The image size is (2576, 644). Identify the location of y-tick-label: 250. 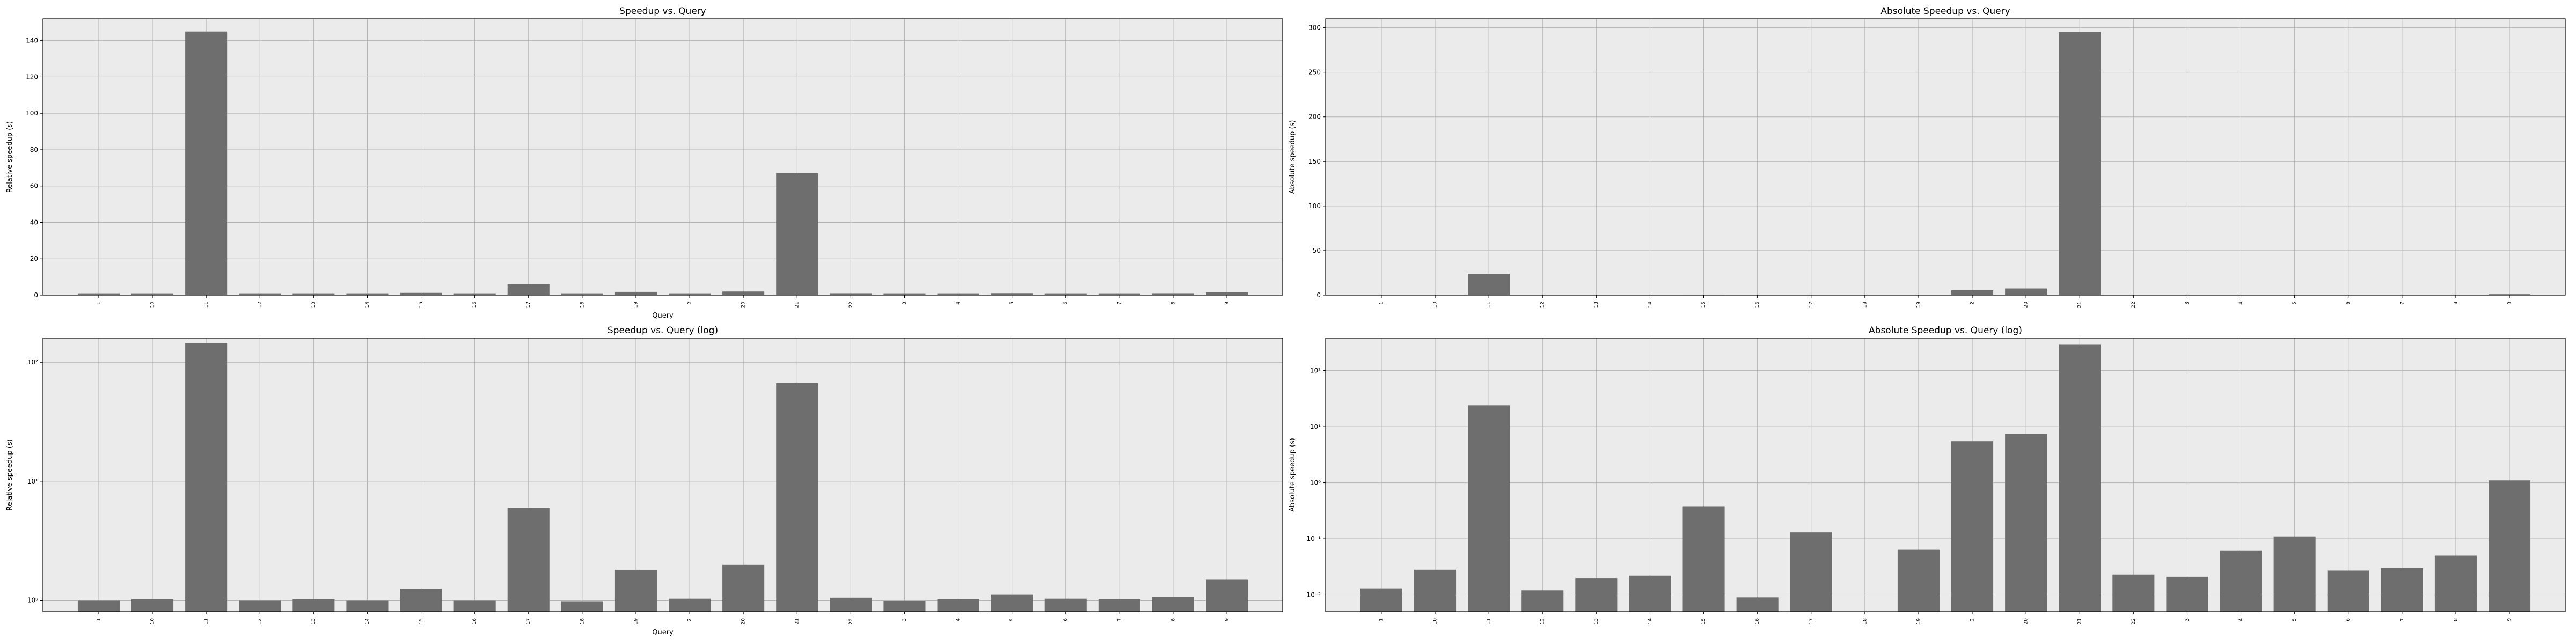
(1314, 72).